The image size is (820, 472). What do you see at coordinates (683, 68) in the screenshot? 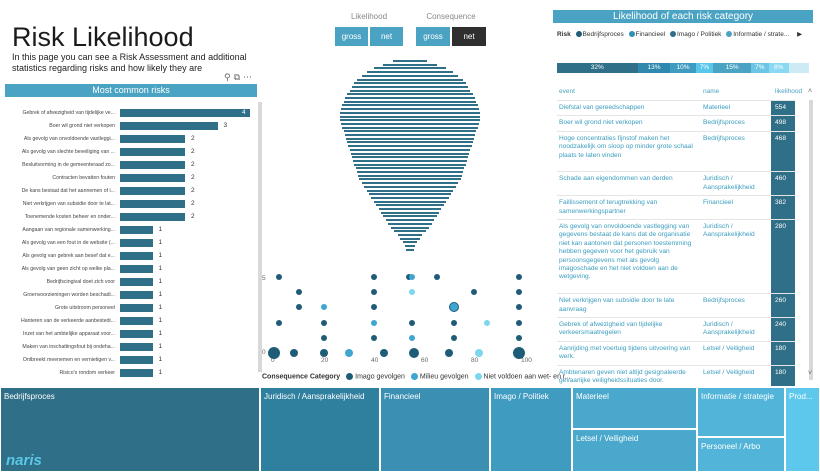
I see `stacked-segment: 10%` at bounding box center [683, 68].